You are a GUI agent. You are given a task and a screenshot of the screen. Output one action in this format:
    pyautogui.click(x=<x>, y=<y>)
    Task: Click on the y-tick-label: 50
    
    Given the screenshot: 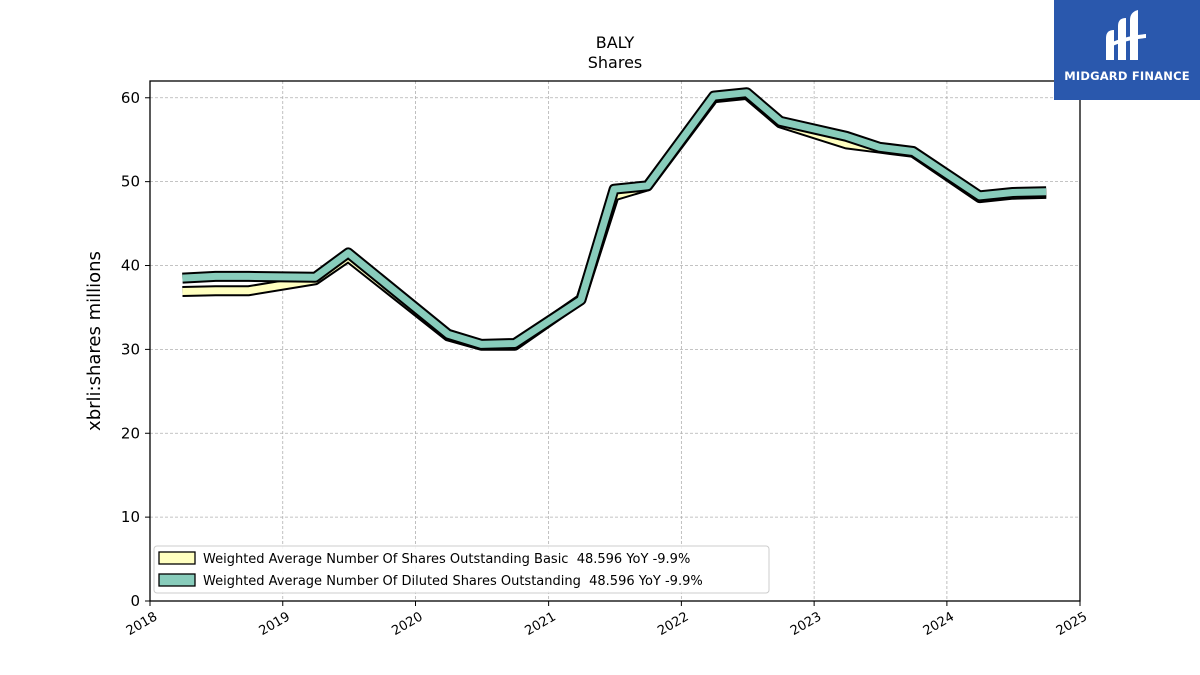 What is the action you would take?
    pyautogui.click(x=130, y=182)
    